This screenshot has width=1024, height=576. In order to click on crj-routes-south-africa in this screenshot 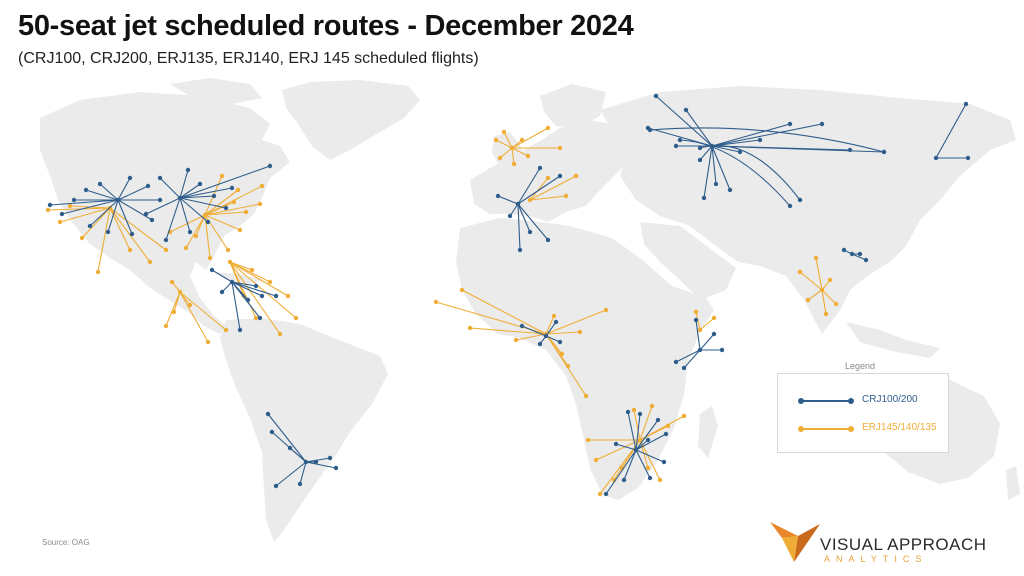, I will do `click(636, 453)`.